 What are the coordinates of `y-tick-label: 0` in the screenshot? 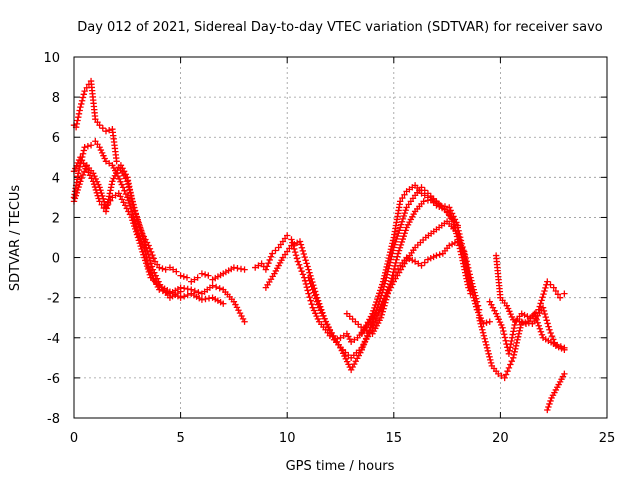 It's located at (56, 259).